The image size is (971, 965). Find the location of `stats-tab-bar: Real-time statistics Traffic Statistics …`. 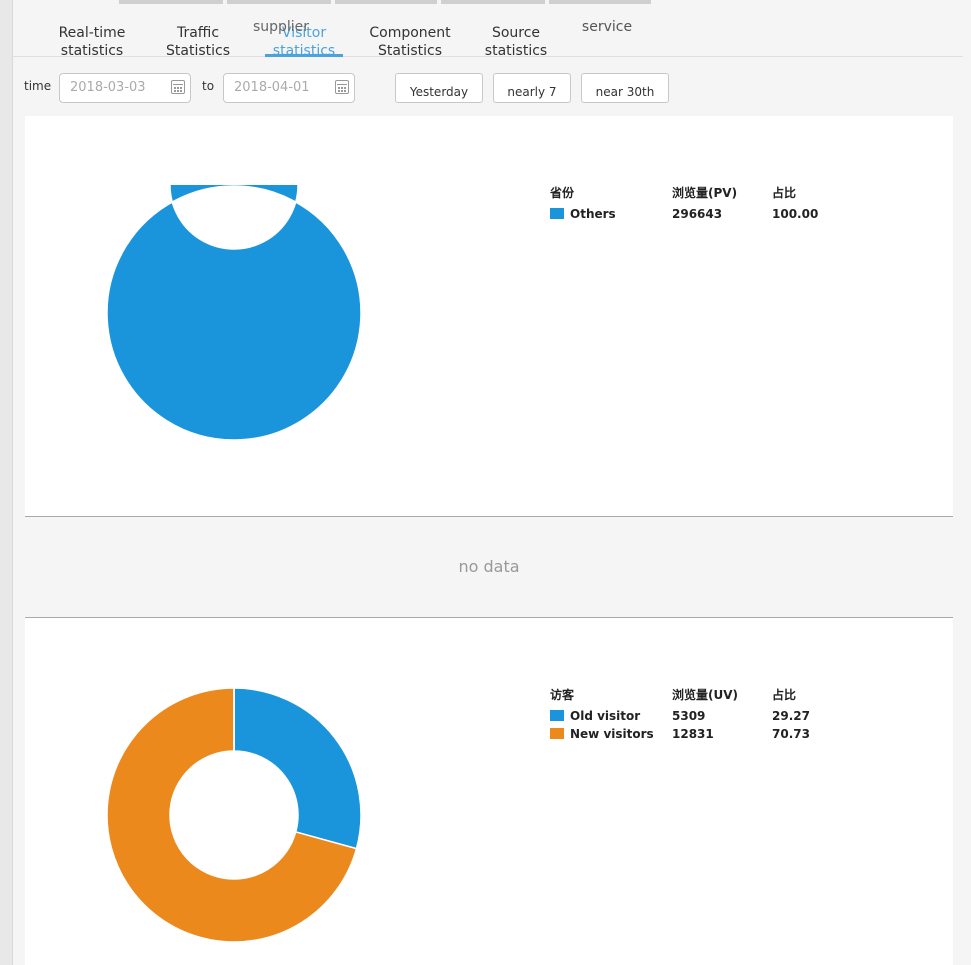

stats-tab-bar: Real-time statistics Traffic Statistics … is located at coordinates (488, 30).